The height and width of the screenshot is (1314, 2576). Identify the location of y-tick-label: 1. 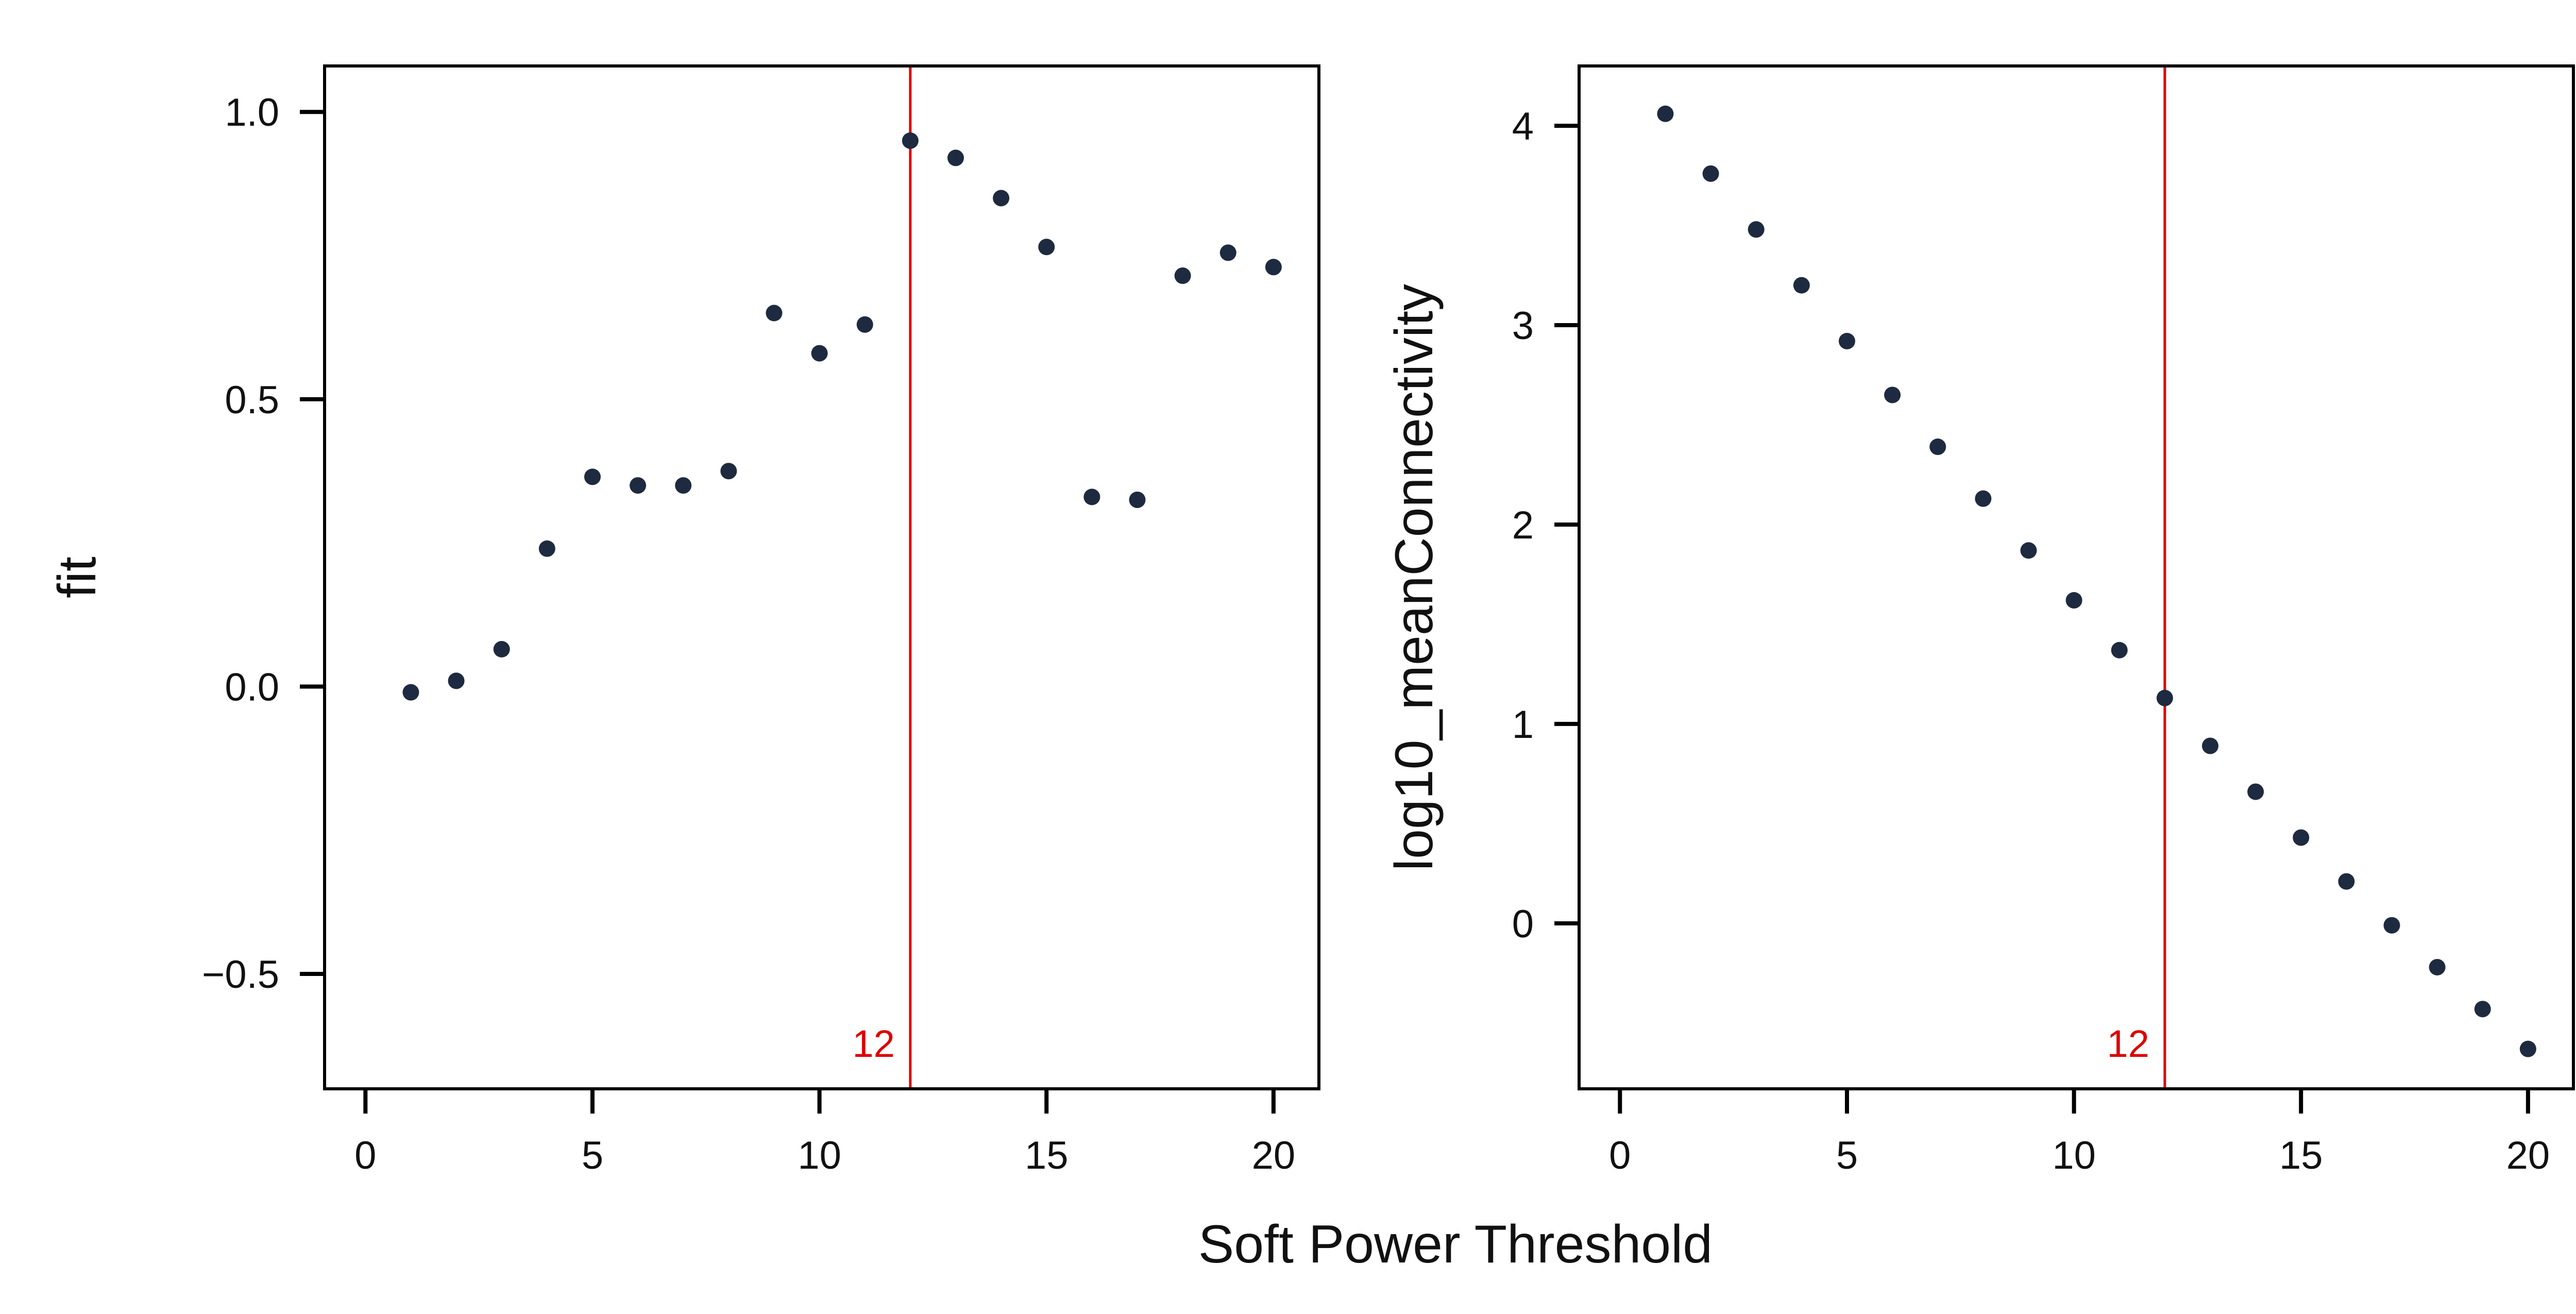
(1523, 725).